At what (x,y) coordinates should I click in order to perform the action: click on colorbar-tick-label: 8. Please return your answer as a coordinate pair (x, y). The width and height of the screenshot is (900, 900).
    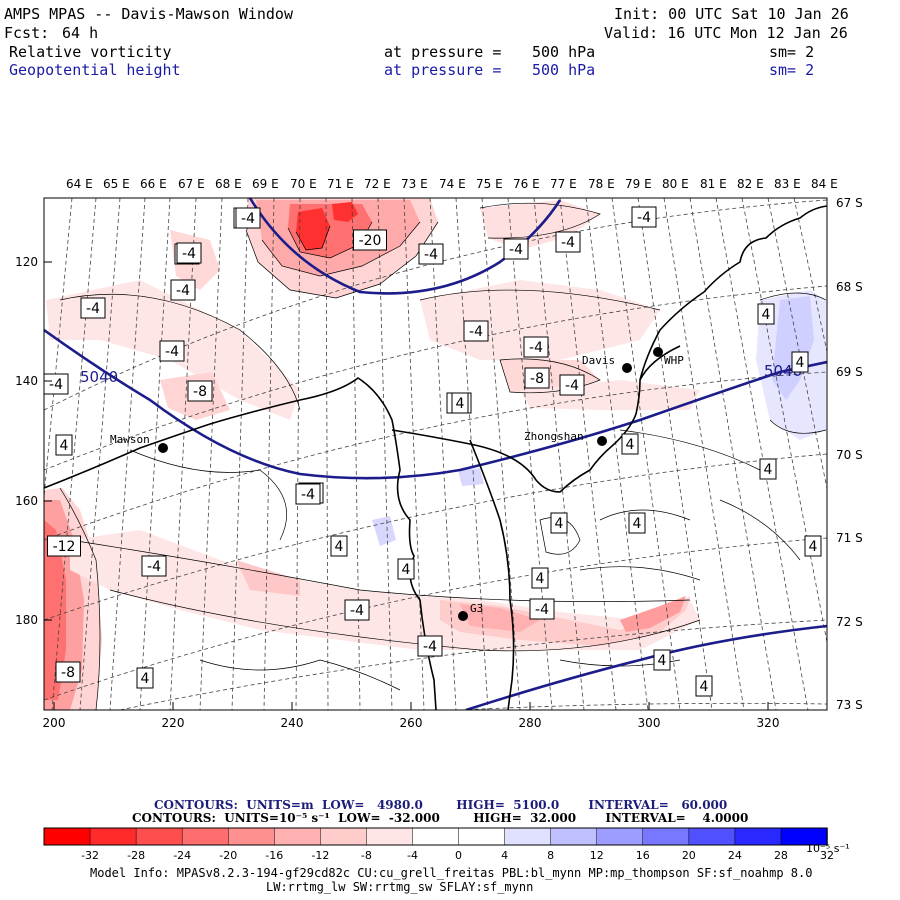
    Looking at the image, I should click on (551, 855).